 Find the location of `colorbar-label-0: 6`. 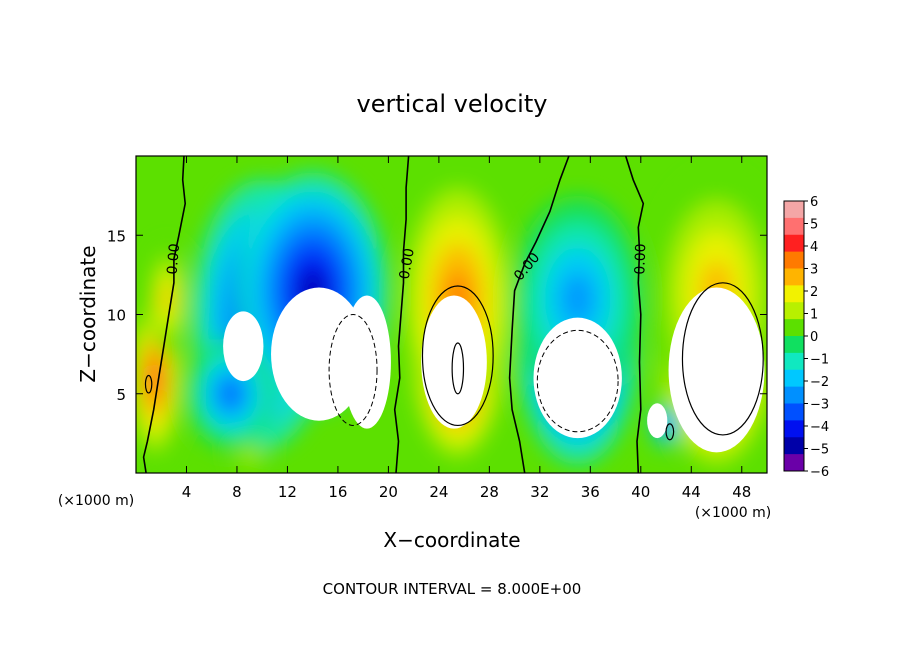

colorbar-label-0: 6 is located at coordinates (814, 202).